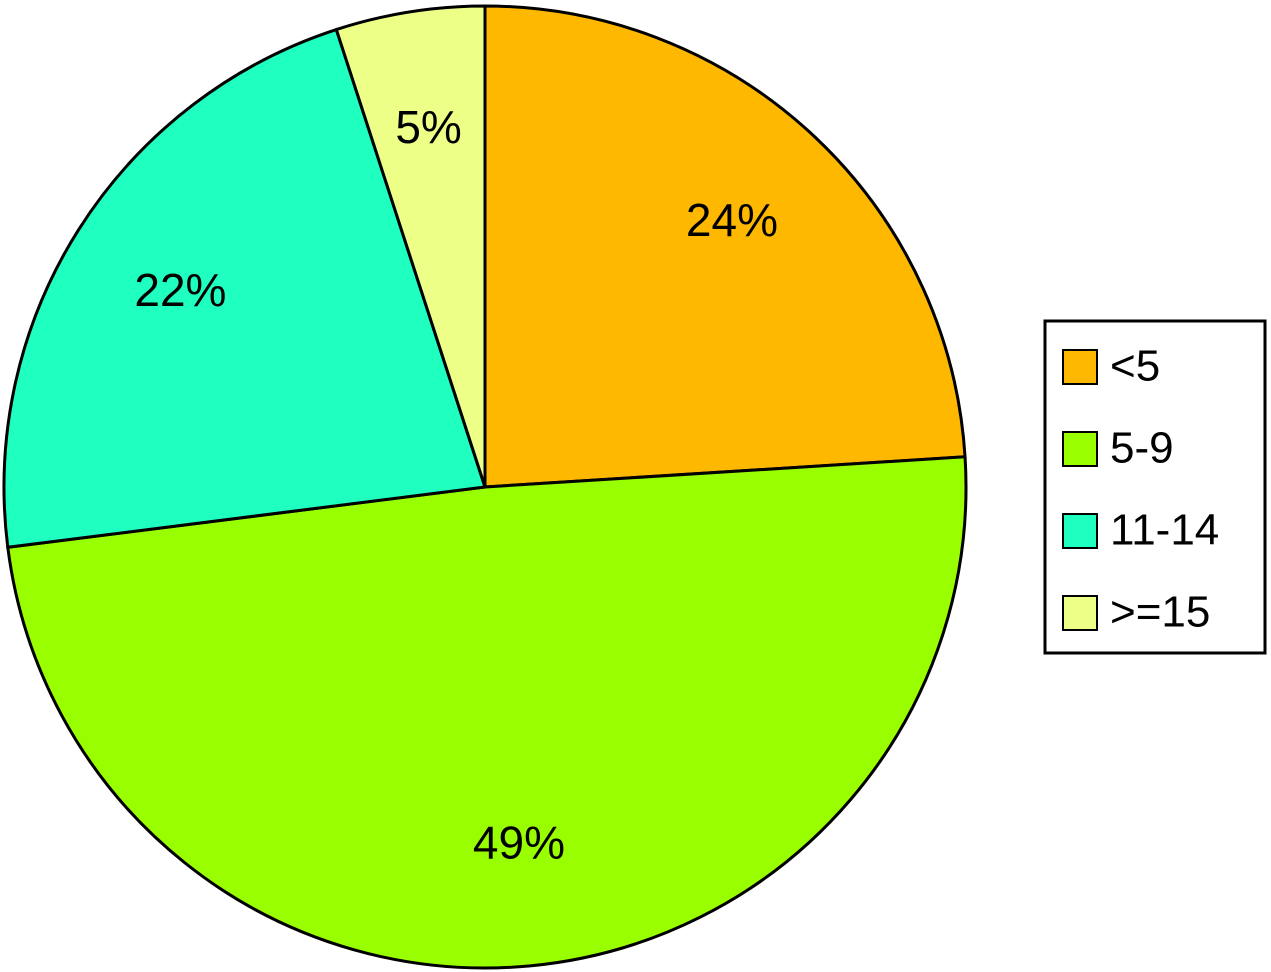 The image size is (1271, 972). I want to click on legend-label: 11-14, so click(1164, 530).